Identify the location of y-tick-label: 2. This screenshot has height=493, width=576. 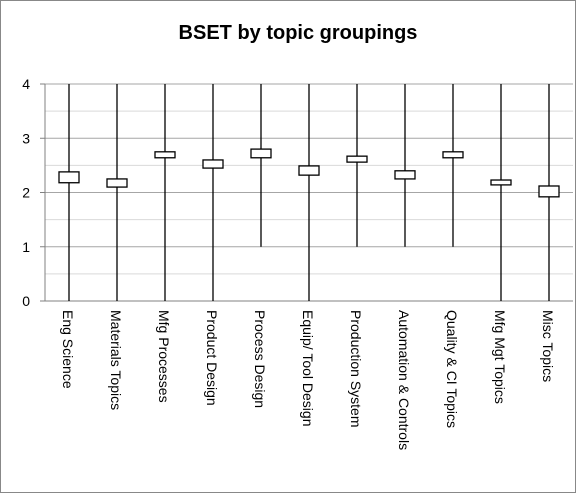
(26, 193).